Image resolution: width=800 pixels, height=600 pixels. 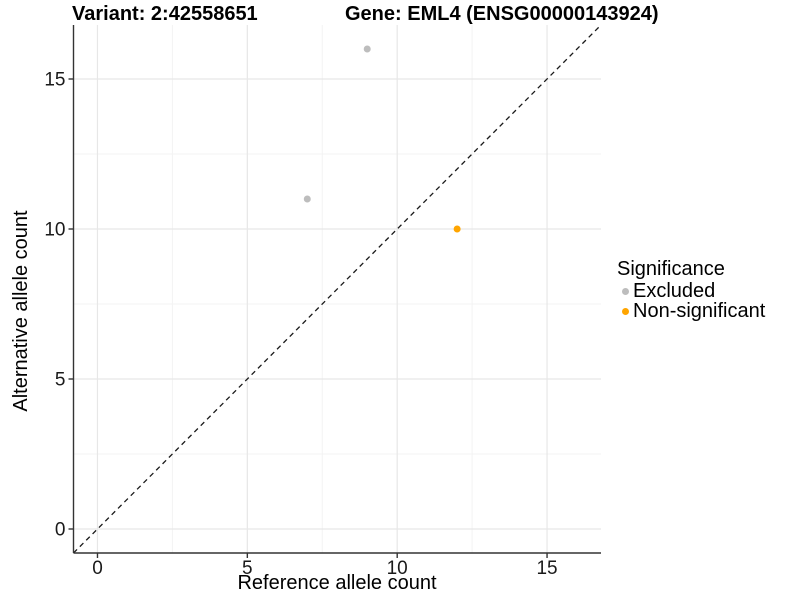 I want to click on legend-item-label: Non-significant, so click(x=699, y=311).